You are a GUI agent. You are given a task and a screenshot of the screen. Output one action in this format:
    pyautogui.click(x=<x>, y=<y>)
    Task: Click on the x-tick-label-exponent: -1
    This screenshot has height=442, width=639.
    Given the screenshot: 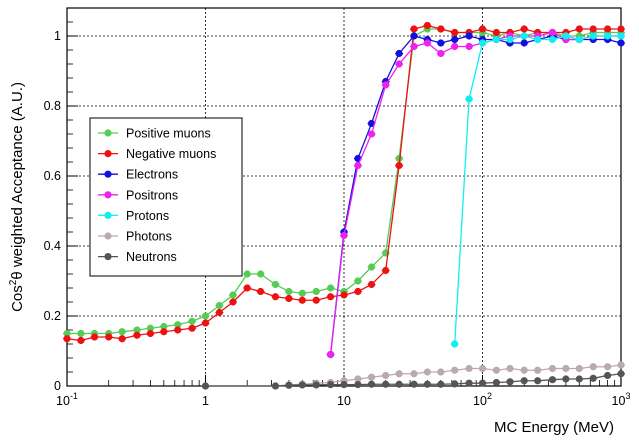 What is the action you would take?
    pyautogui.click(x=74, y=396)
    